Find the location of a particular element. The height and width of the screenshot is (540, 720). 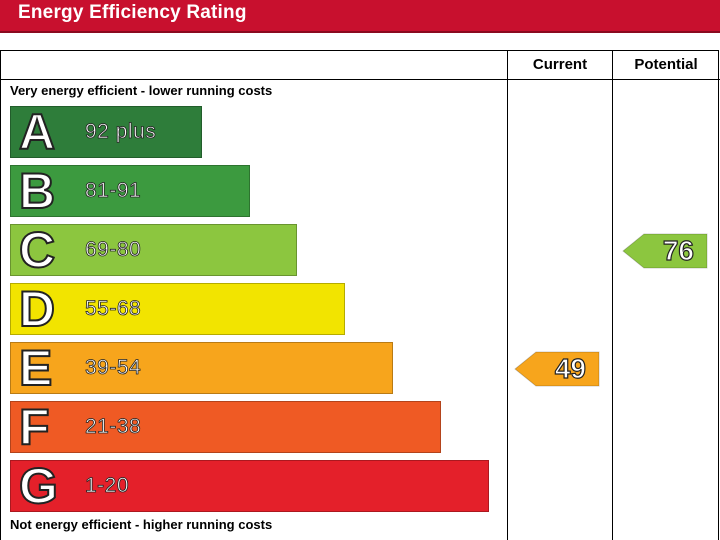

band-range: 69-80 is located at coordinates (113, 250).